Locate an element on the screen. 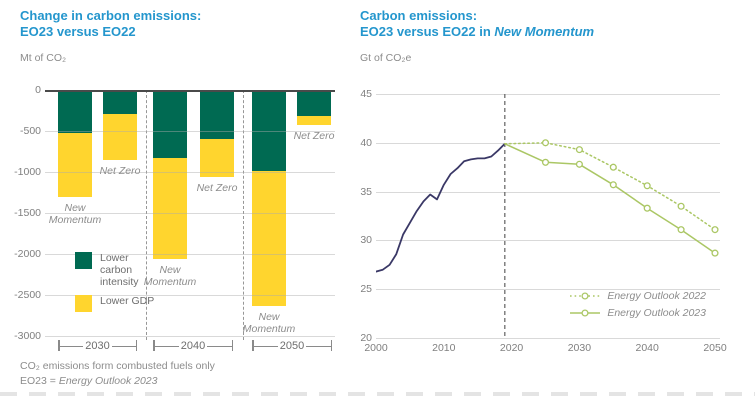  legend-item-lower-carbon-intensity: Lower carbon intensity is located at coordinates (118, 270).